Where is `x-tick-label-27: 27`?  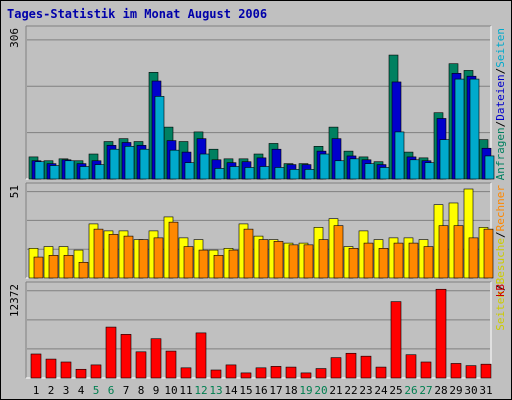 x-tick-label-27: 27 is located at coordinates (425, 390).